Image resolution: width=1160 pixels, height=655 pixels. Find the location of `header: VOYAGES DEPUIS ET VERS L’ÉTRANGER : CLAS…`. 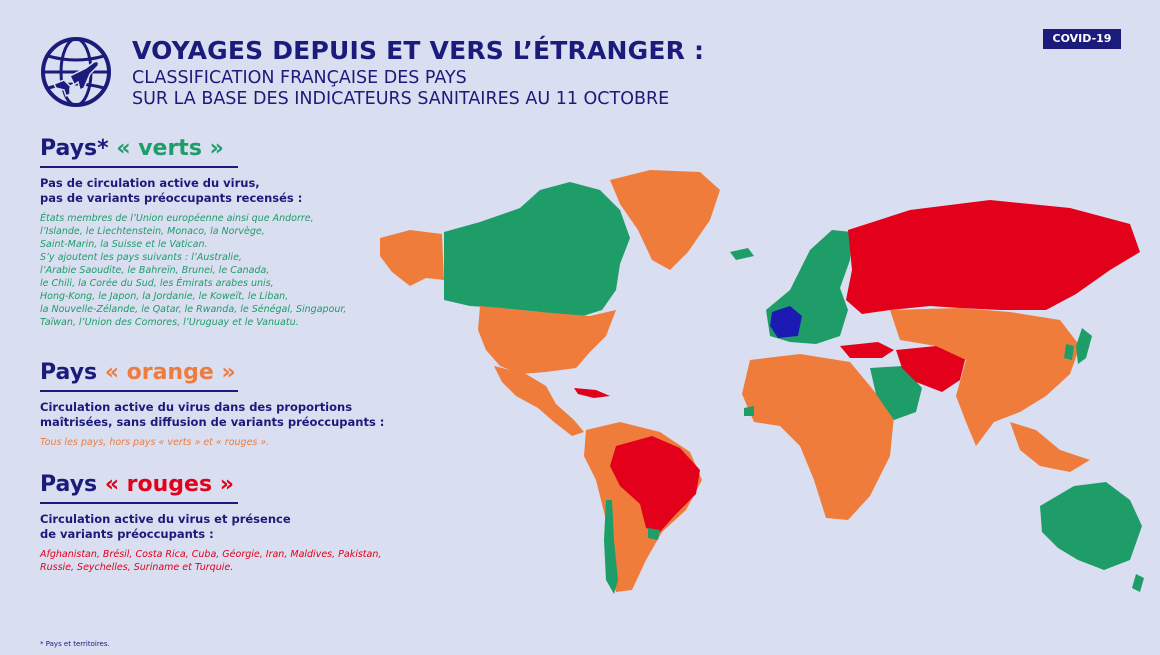

header: VOYAGES DEPUIS ET VERS L’ÉTRANGER : CLAS… is located at coordinates (440, 74).